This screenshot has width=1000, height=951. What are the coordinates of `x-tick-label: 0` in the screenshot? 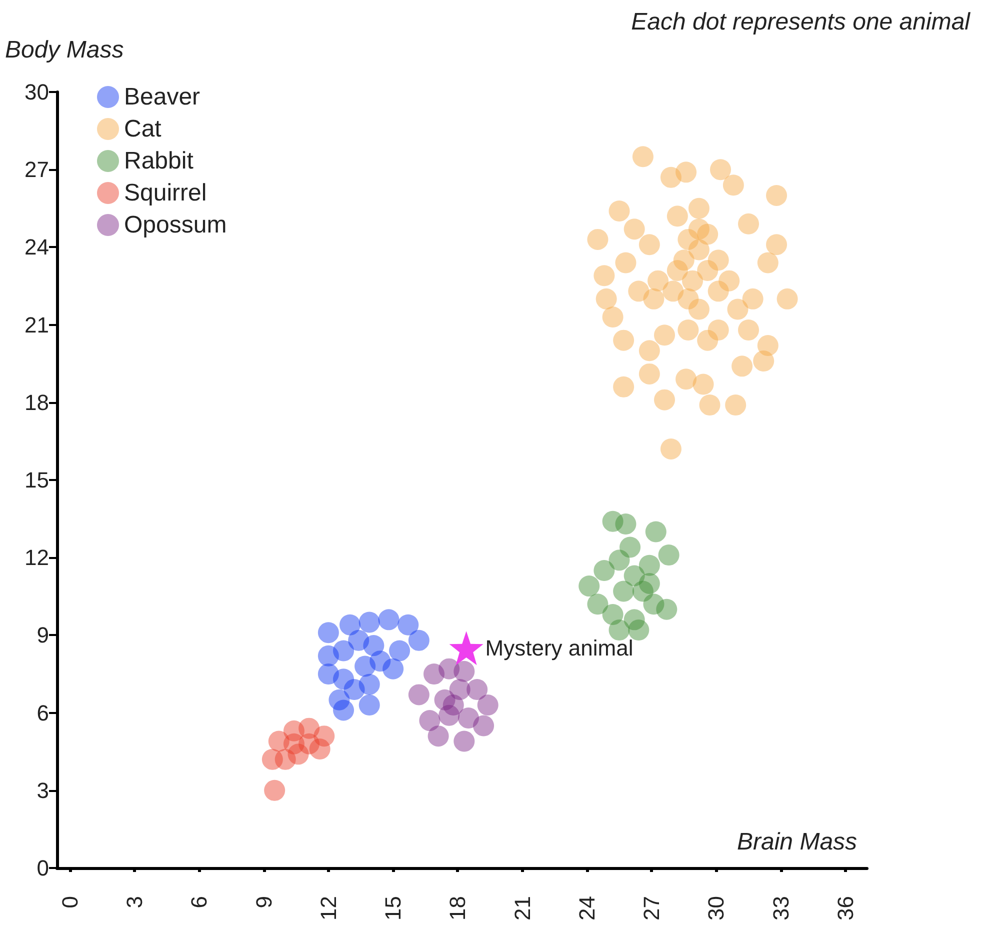 It's located at (69, 902).